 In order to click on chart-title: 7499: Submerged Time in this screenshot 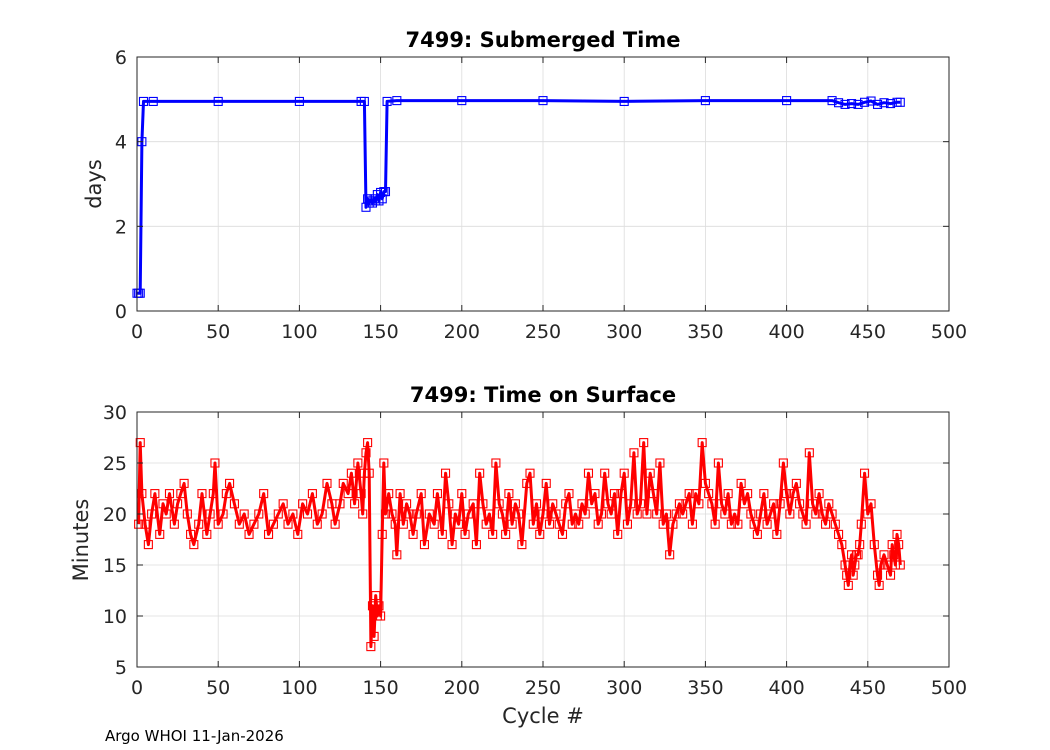, I will do `click(542, 40)`.